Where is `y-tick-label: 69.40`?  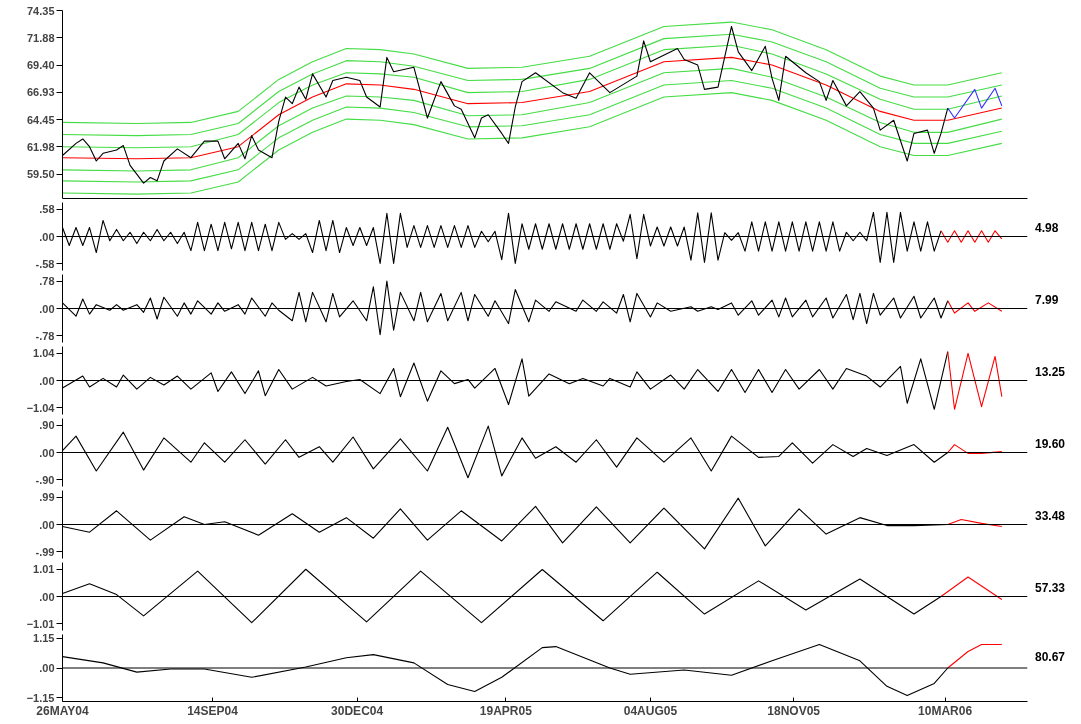
y-tick-label: 69.40 is located at coordinates (40, 65).